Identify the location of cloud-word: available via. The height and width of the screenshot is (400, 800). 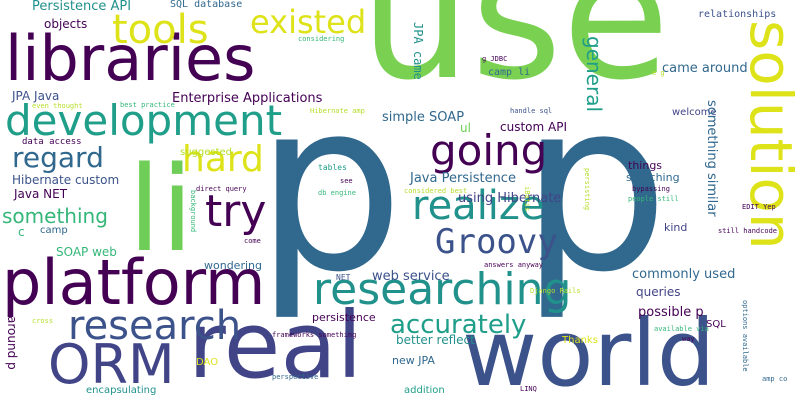
(681, 329).